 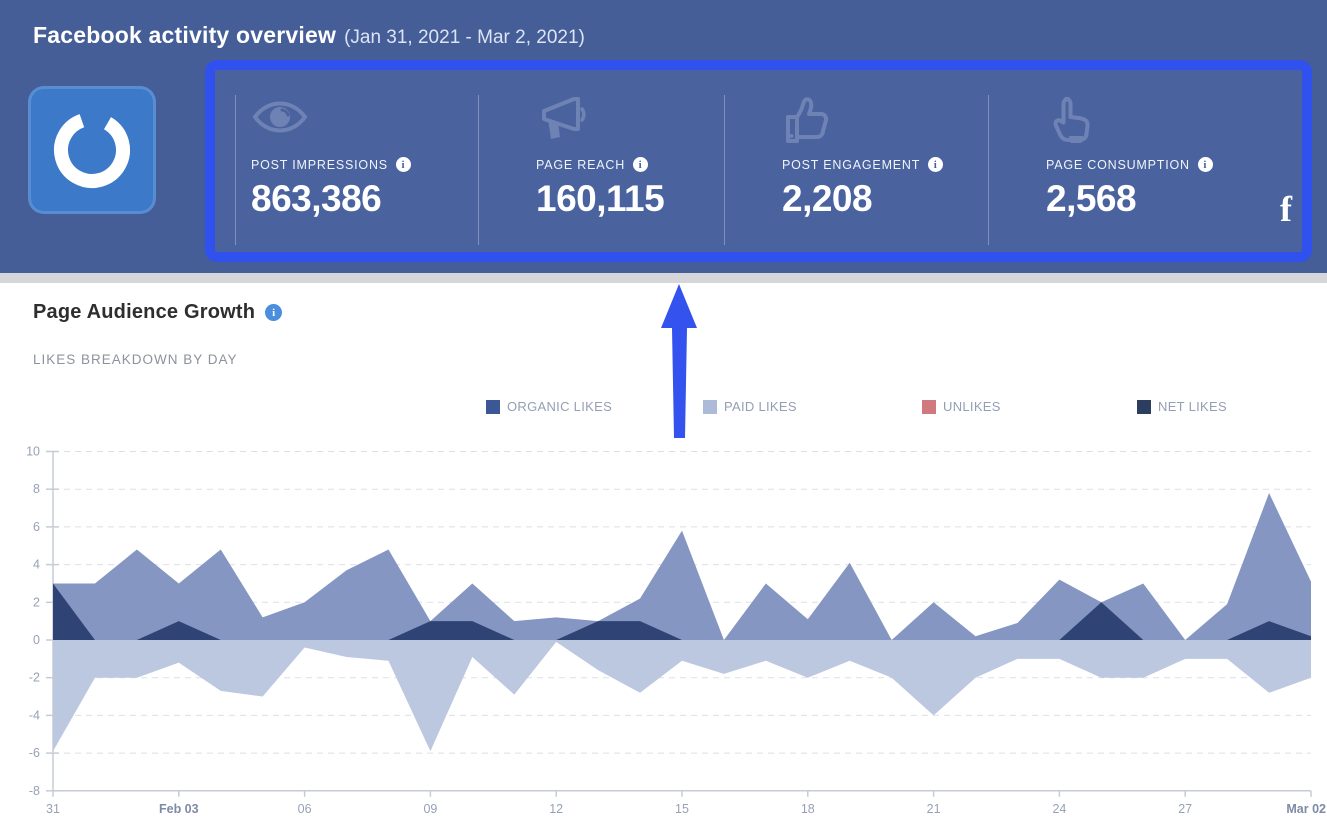 I want to click on x-tick-label: 31, so click(x=53, y=809).